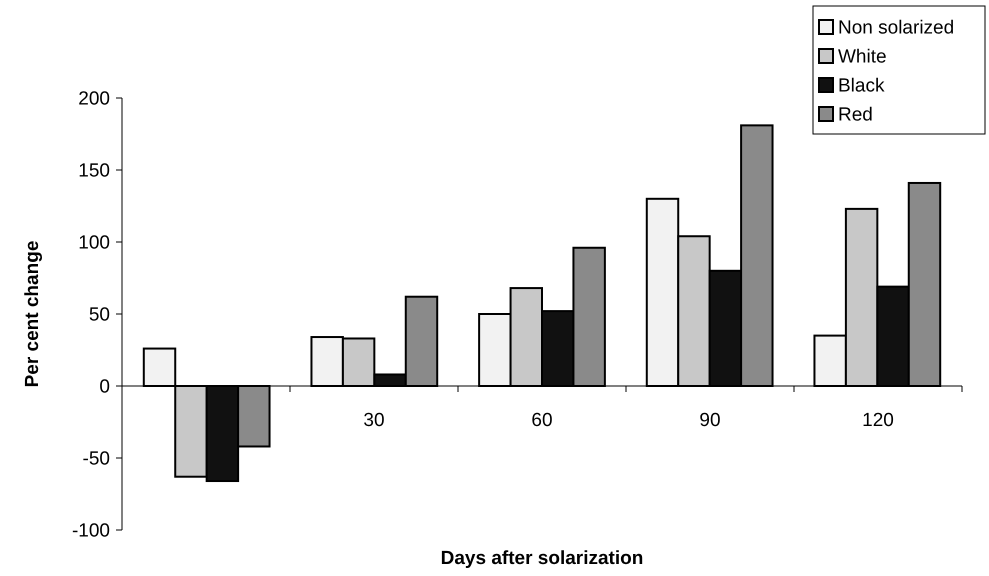  I want to click on y-tick-label: 0, so click(104, 387).